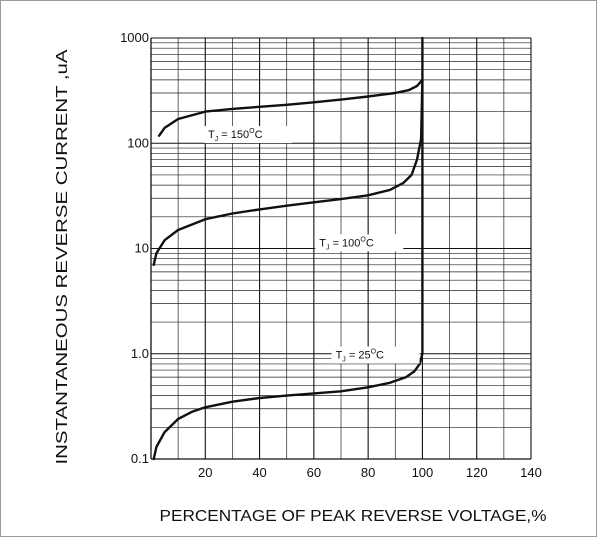 The image size is (597, 538). Describe the element at coordinates (314, 472) in the screenshot. I see `x-tick-label: 60` at that location.